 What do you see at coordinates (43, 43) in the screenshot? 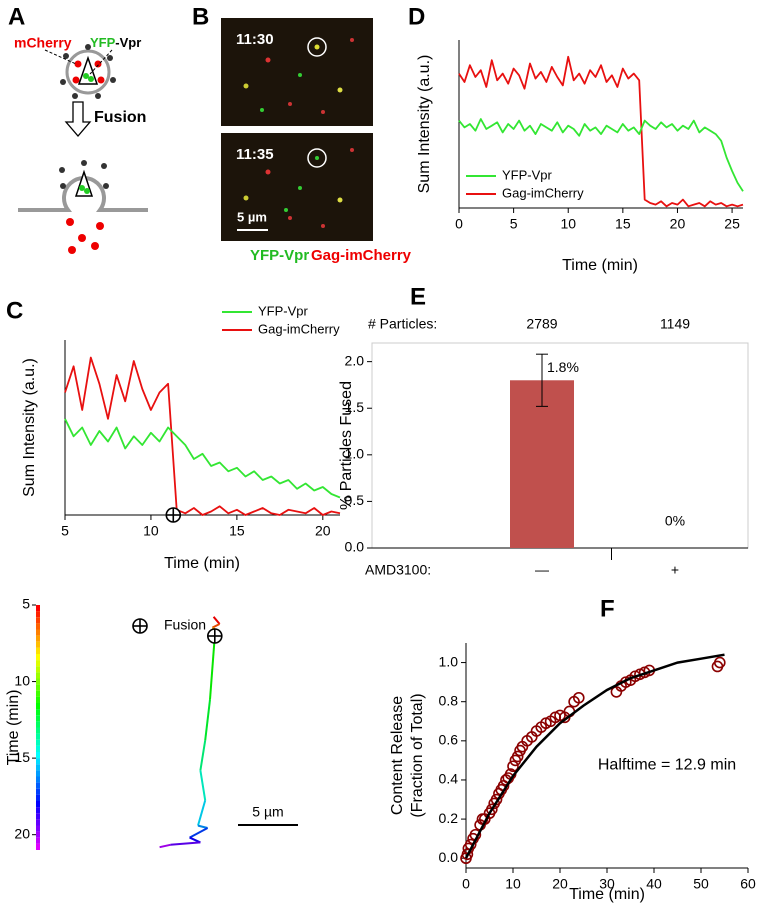
I see `label: mCherry` at bounding box center [43, 43].